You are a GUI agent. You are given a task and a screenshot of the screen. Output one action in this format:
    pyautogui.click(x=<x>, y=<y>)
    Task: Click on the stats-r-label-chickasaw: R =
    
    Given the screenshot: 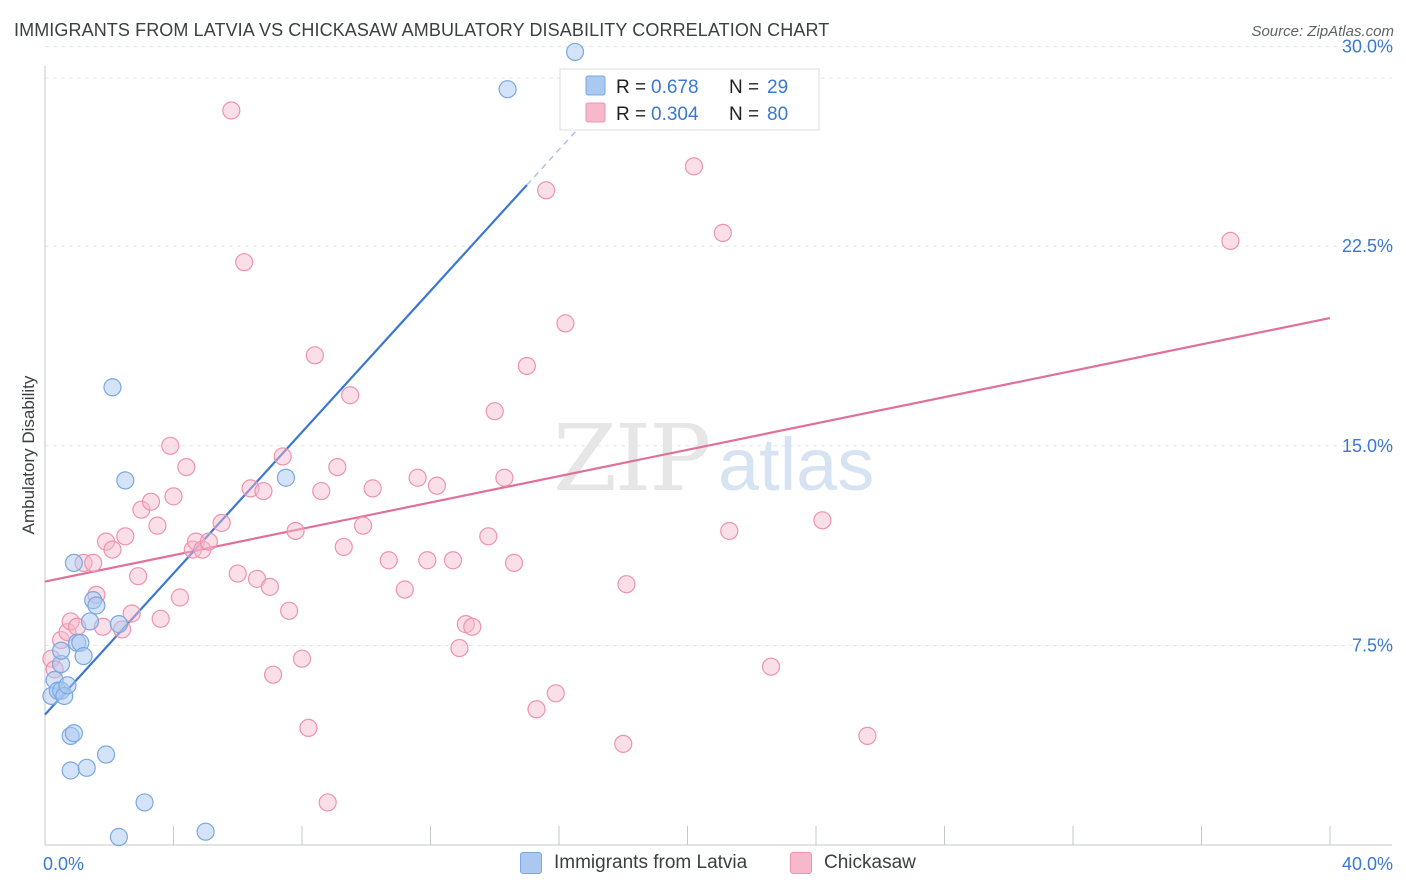 What is the action you would take?
    pyautogui.click(x=631, y=114)
    